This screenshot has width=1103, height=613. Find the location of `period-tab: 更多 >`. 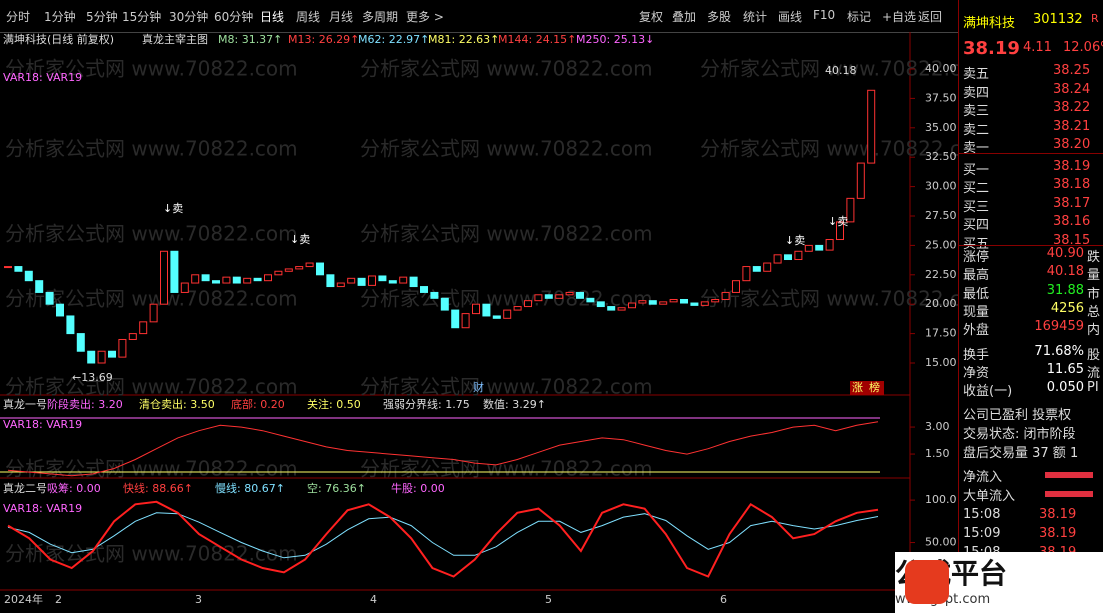

period-tab: 更多 > is located at coordinates (425, 17).